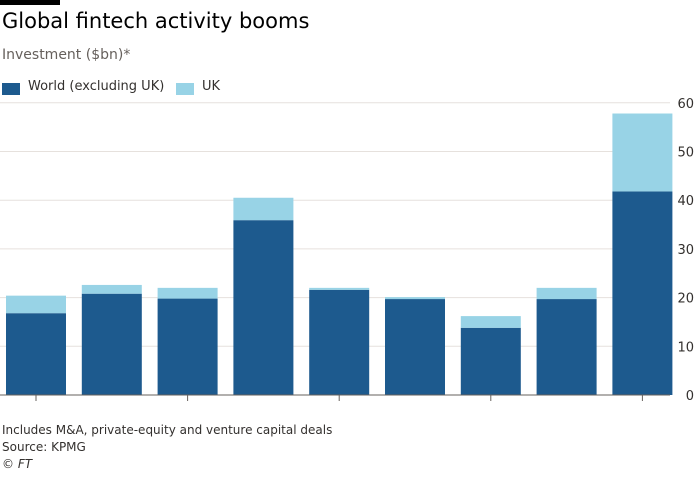 The height and width of the screenshot is (500, 700). What do you see at coordinates (44, 447) in the screenshot?
I see `source-line: Source: KPMG` at bounding box center [44, 447].